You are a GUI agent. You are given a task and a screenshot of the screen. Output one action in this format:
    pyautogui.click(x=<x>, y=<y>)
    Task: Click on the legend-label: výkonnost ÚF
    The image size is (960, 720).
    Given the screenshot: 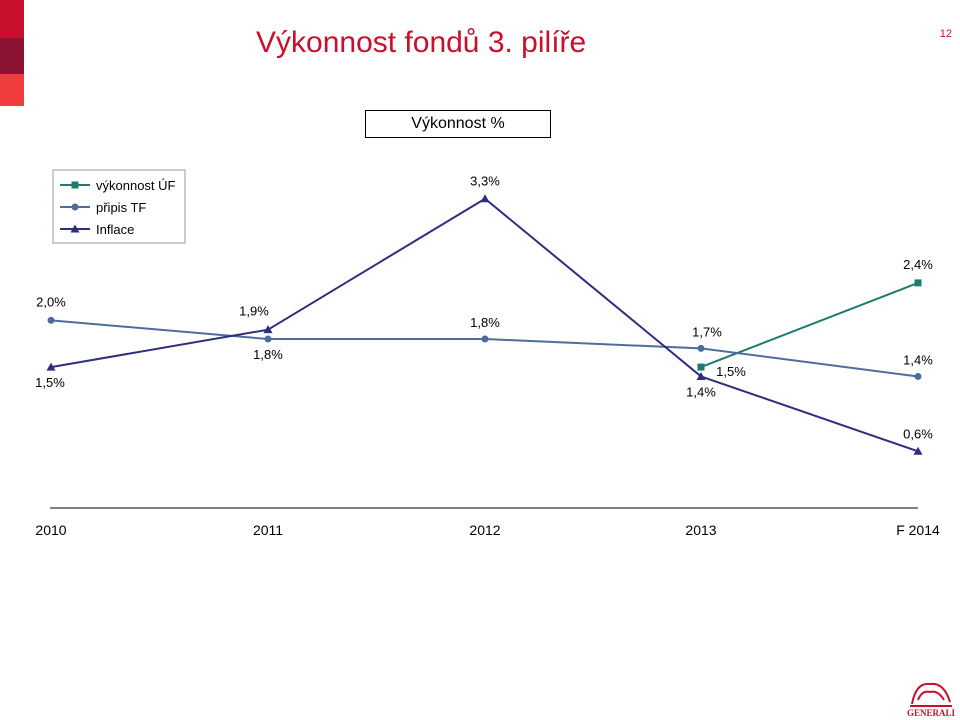 What is the action you would take?
    pyautogui.click(x=136, y=185)
    